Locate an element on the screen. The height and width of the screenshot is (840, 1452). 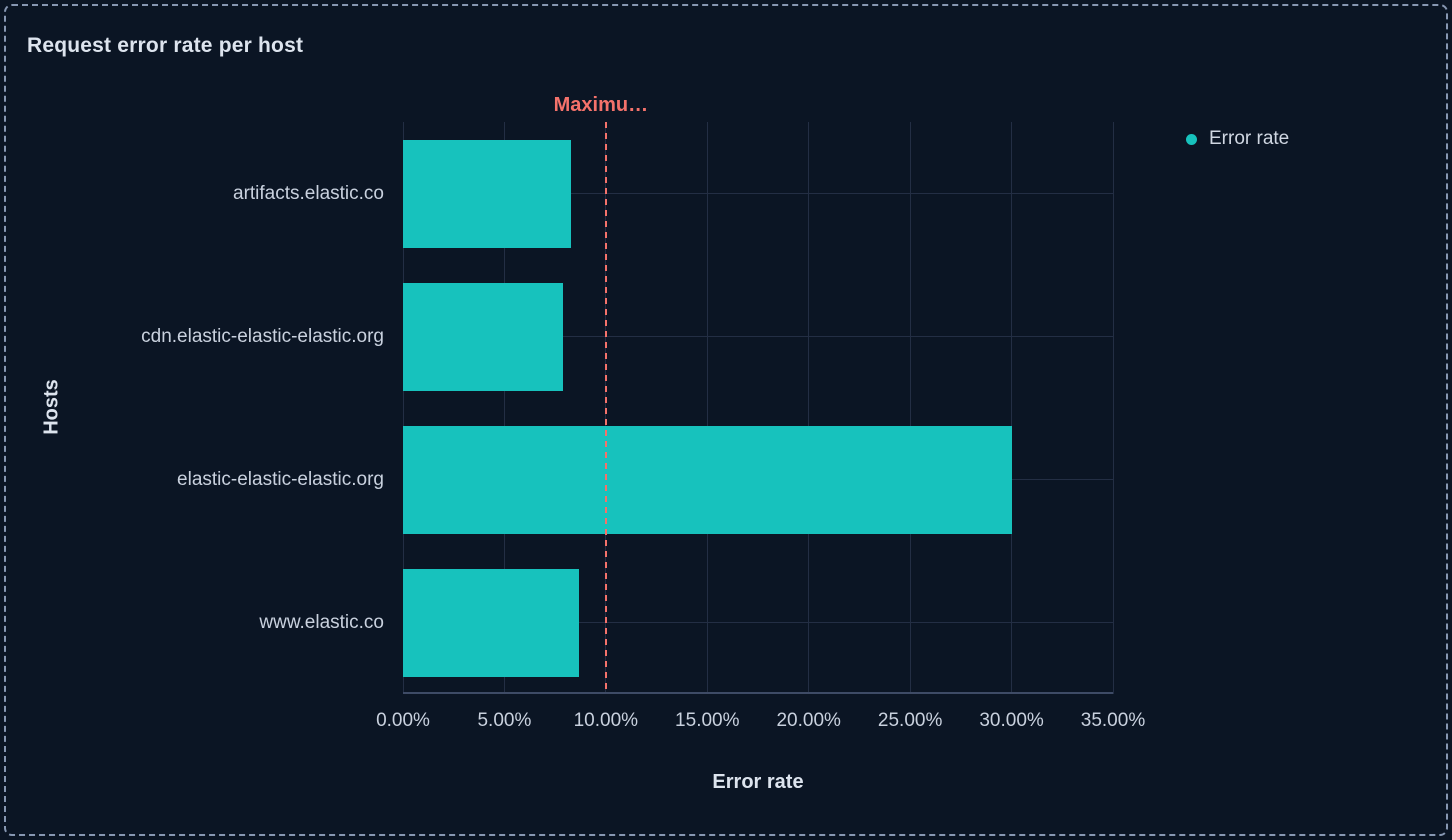
legend: Error rate is located at coordinates (1237, 139).